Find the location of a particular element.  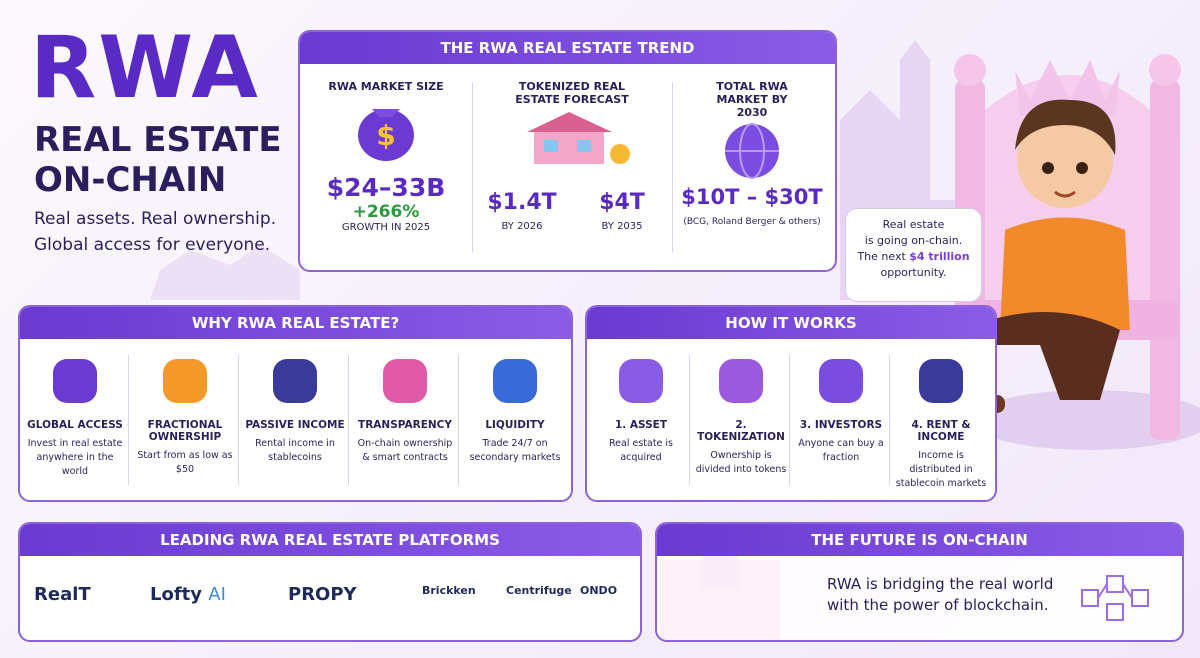

feature-text: Start from as low as $50 is located at coordinates (185, 462).